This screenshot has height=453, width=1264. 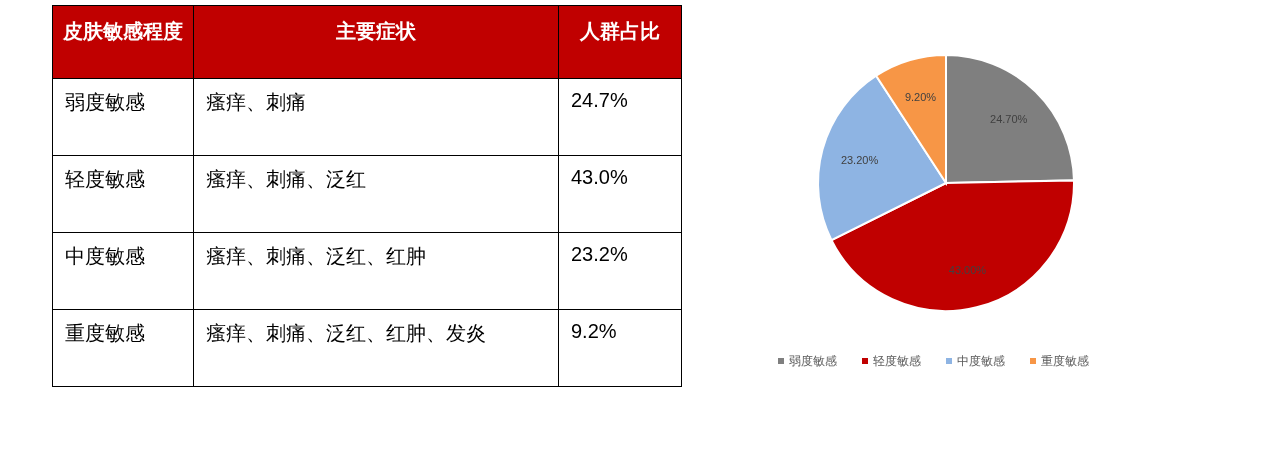 What do you see at coordinates (920, 97) in the screenshot?
I see `data-label: 9.20%` at bounding box center [920, 97].